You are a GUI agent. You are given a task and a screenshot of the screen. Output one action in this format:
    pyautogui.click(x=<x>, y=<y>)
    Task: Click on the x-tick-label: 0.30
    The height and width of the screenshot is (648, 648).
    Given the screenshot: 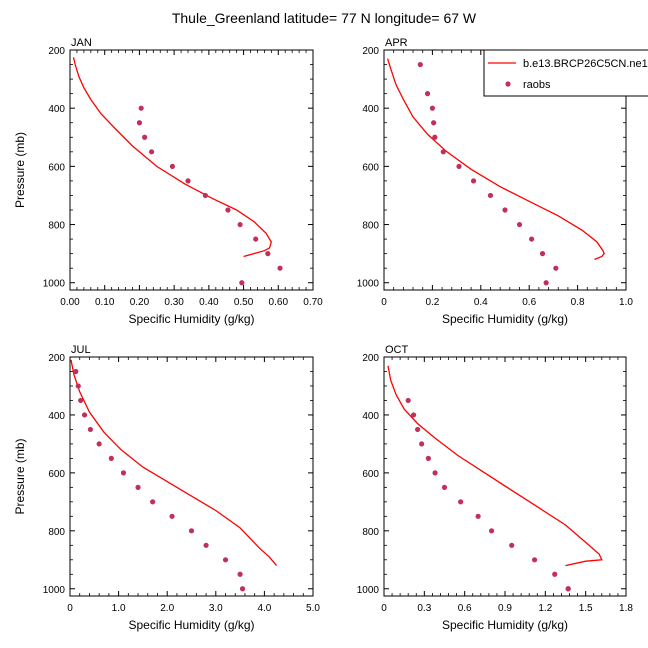 What is the action you would take?
    pyautogui.click(x=174, y=302)
    